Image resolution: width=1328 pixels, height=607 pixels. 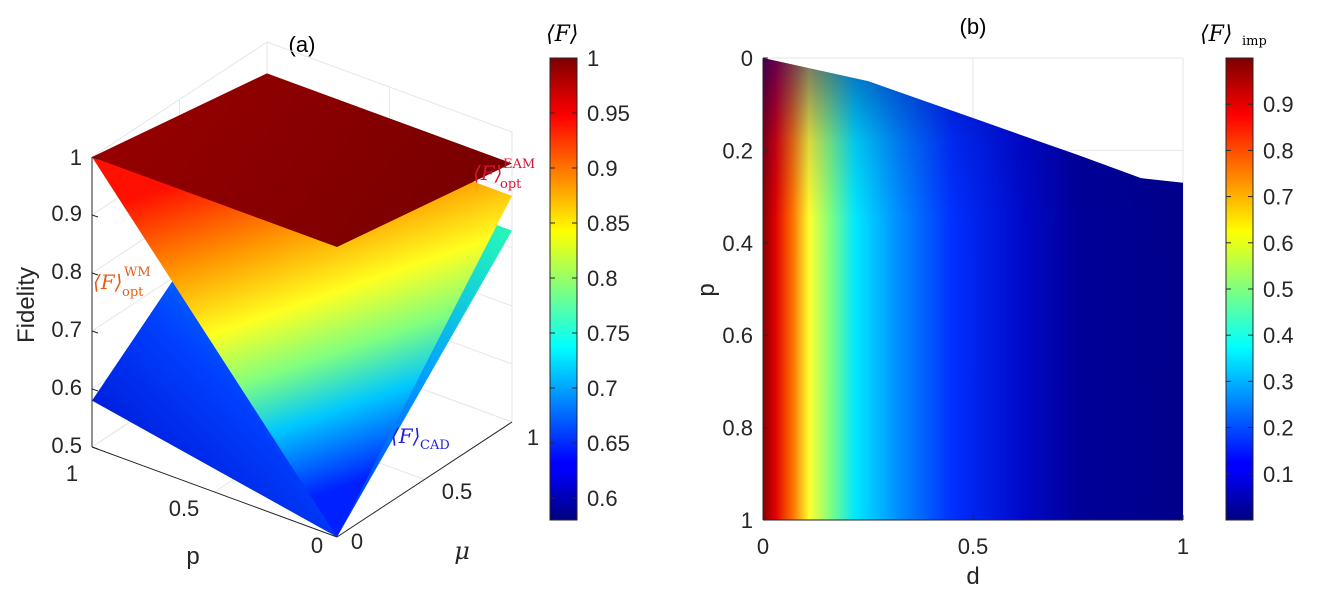 What do you see at coordinates (405, 436) in the screenshot?
I see `label-cad-main: ⟨F⟩` at bounding box center [405, 436].